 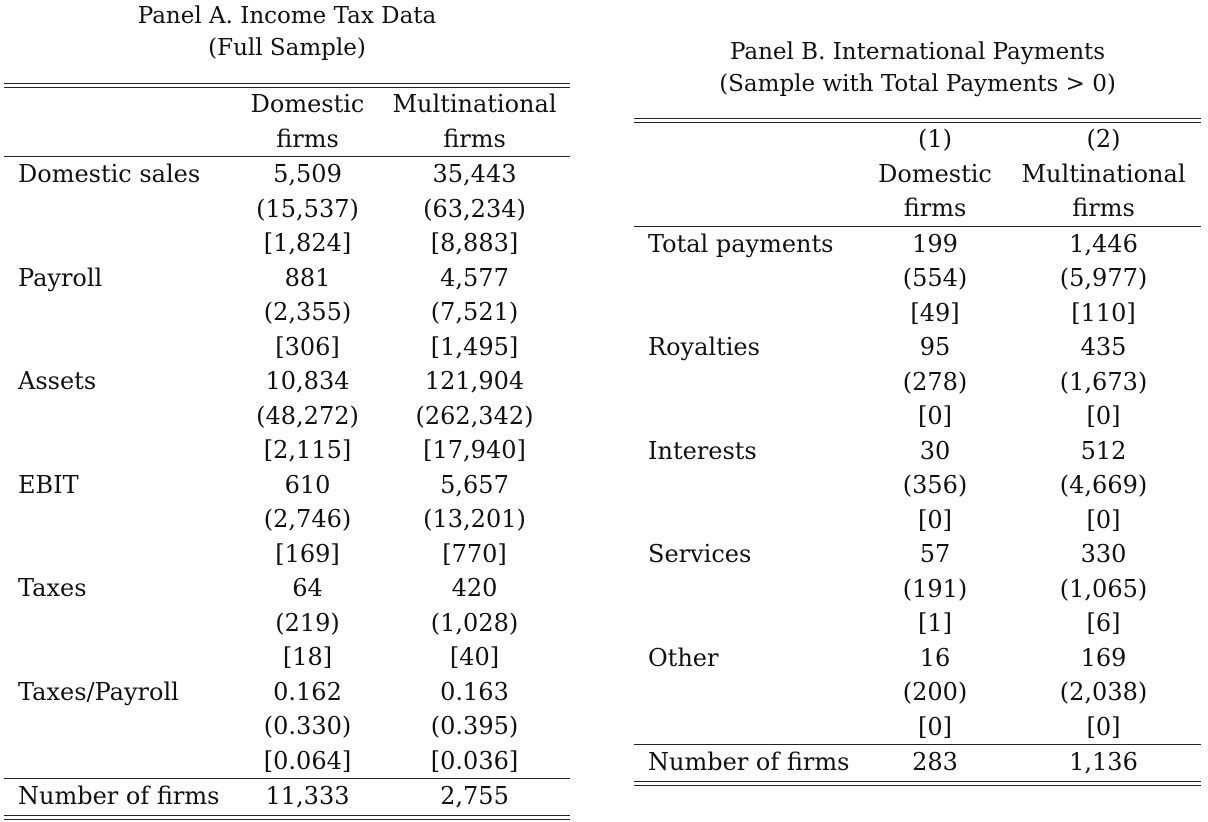 I want to click on table-row: Royalties 95 435, so click(x=917, y=347).